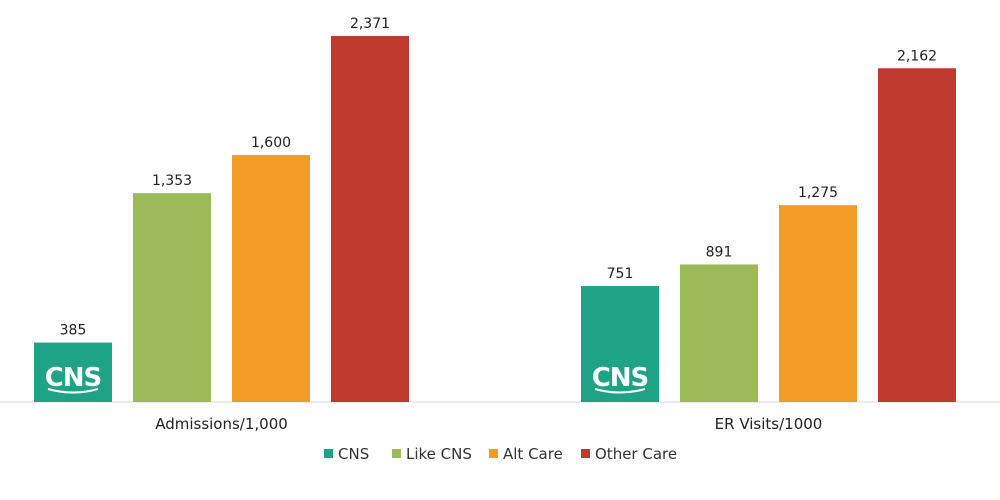 The height and width of the screenshot is (500, 1000). I want to click on value-label-other-care-er-visits-1000: 2,162, so click(917, 56).